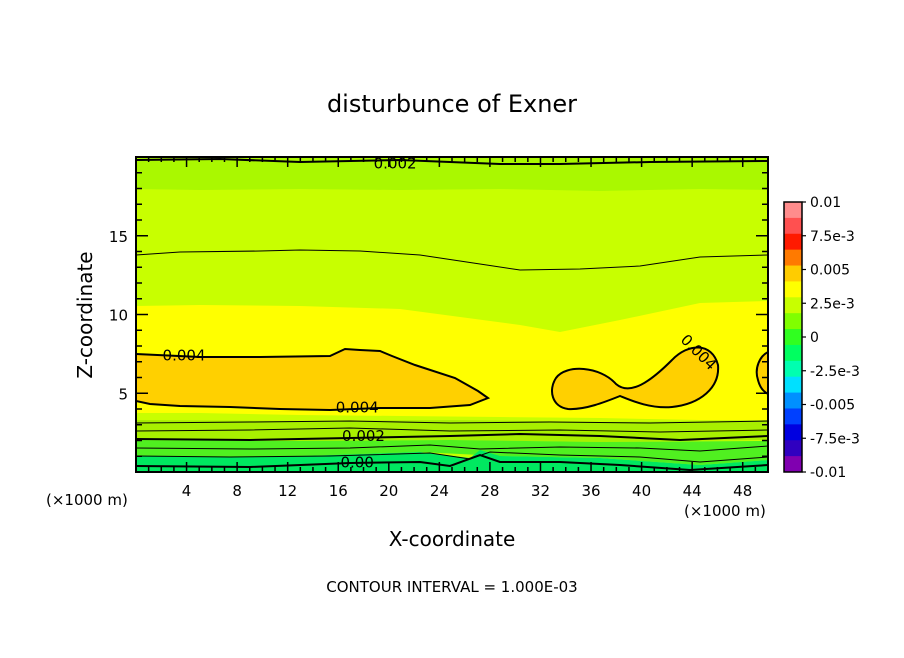 The height and width of the screenshot is (658, 904). What do you see at coordinates (814, 338) in the screenshot?
I see `colorbar-label: 0` at bounding box center [814, 338].